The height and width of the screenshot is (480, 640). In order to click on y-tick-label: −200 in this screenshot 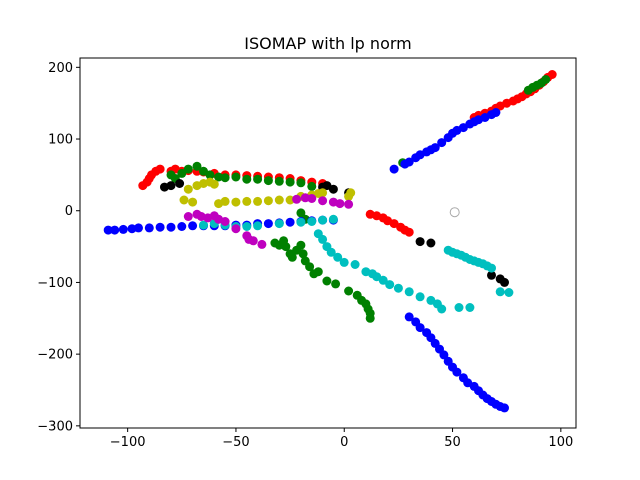, I will do `click(55, 355)`.